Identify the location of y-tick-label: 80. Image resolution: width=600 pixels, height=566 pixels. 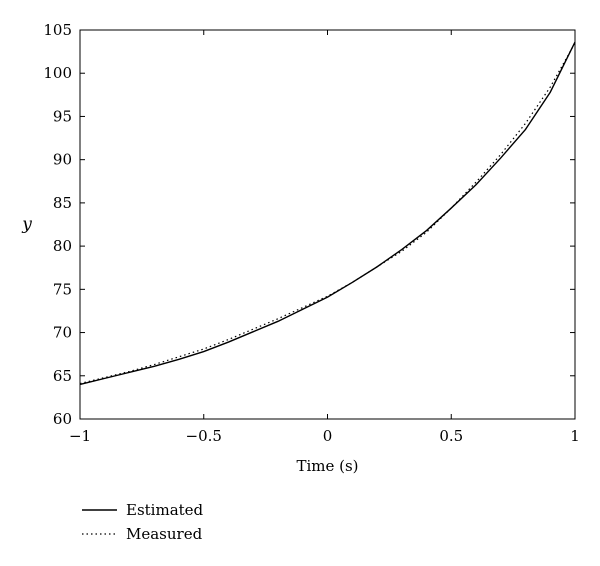
(62, 246).